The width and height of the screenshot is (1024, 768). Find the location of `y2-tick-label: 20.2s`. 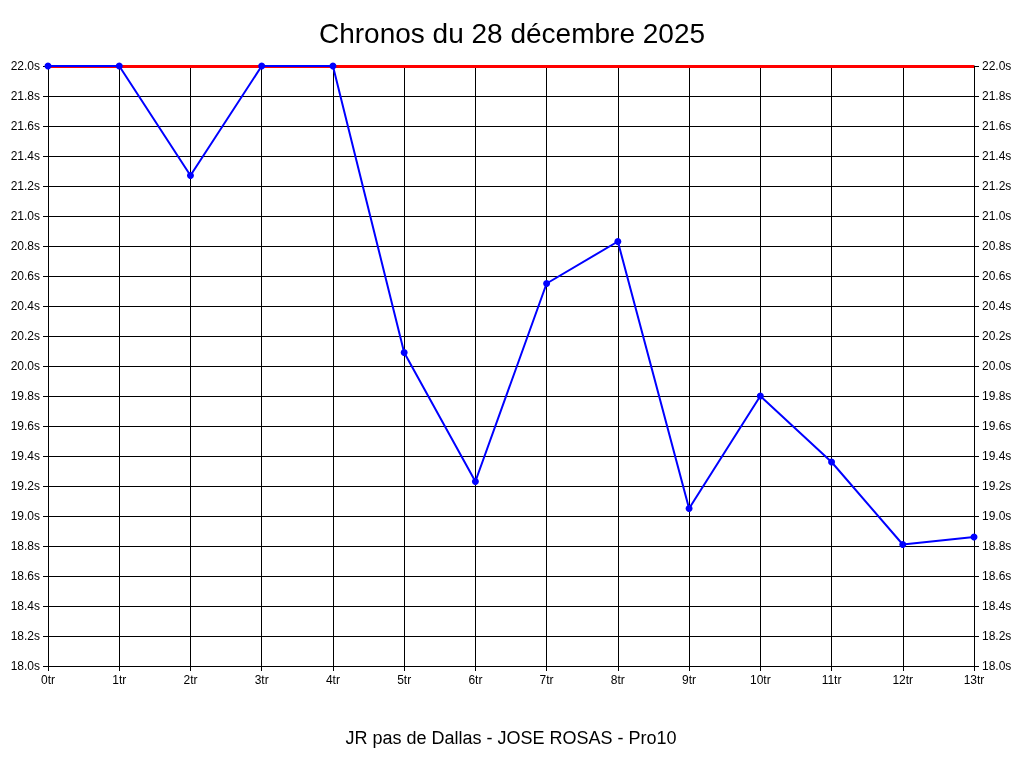

y2-tick-label: 20.2s is located at coordinates (997, 336).